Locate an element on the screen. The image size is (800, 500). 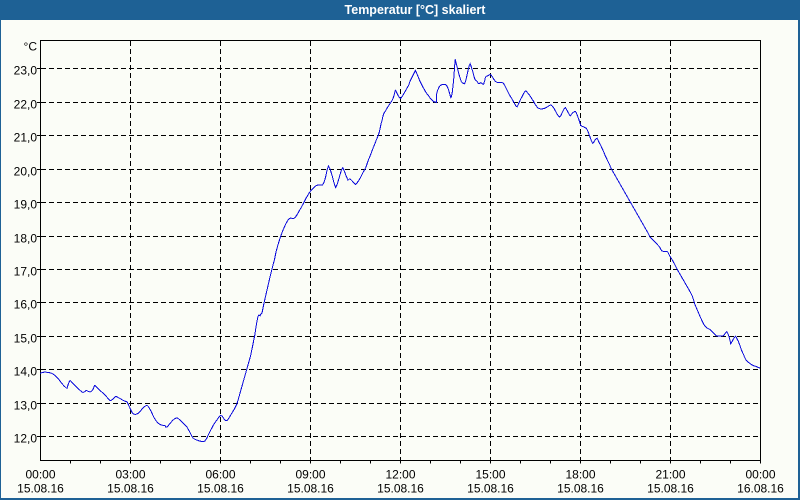
svg-text: °C is located at coordinates (31, 47).